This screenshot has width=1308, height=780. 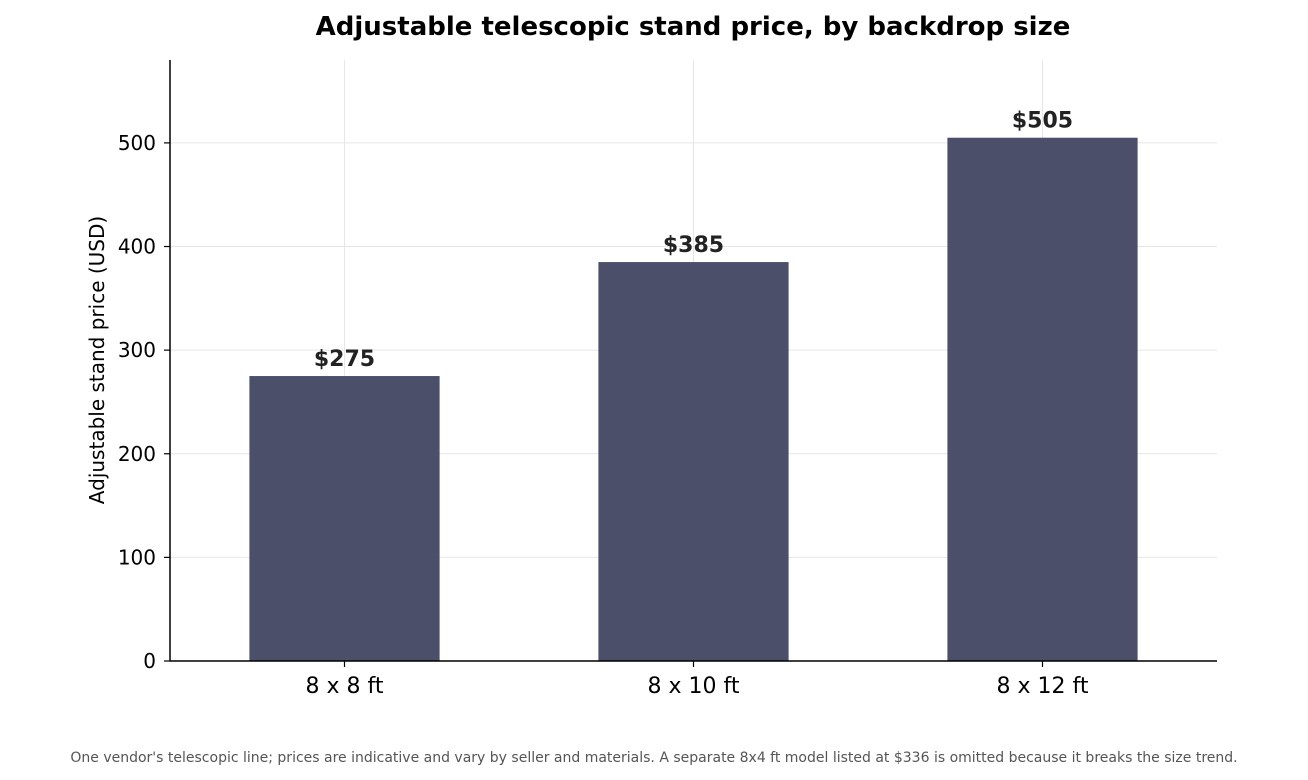 I want to click on bar-value-label: $275, so click(x=344, y=359).